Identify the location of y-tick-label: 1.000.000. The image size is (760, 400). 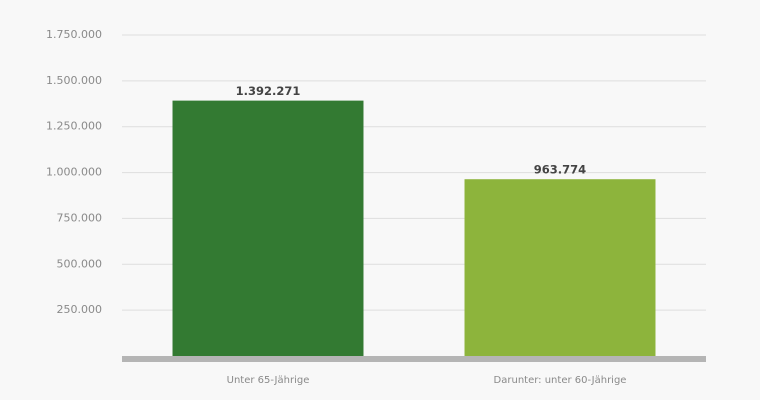
(74, 172).